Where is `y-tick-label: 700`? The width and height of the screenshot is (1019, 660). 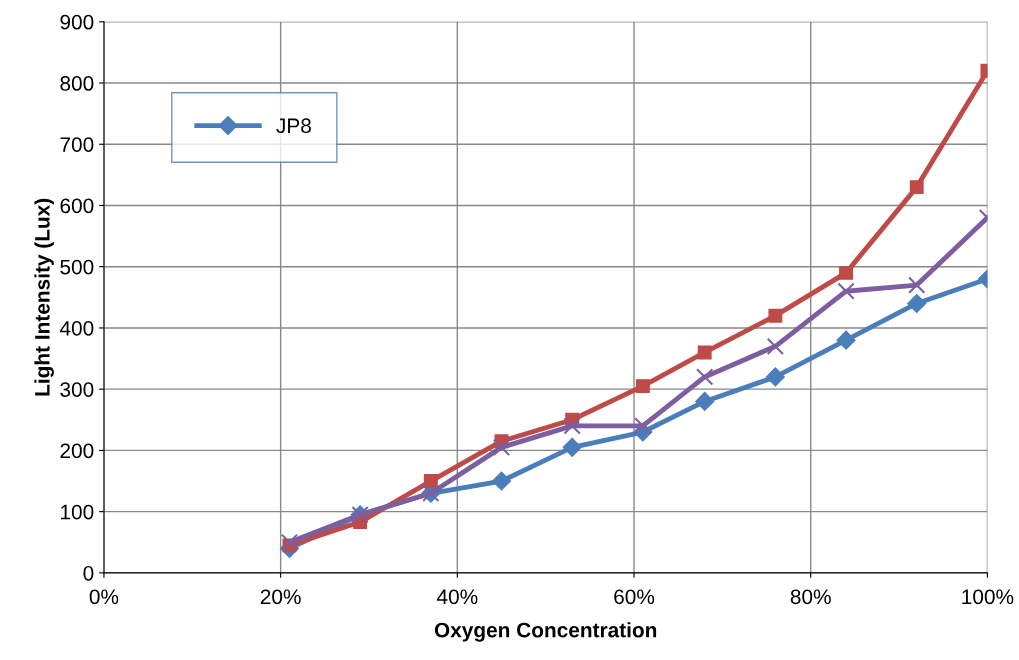
y-tick-label: 700 is located at coordinates (77, 144).